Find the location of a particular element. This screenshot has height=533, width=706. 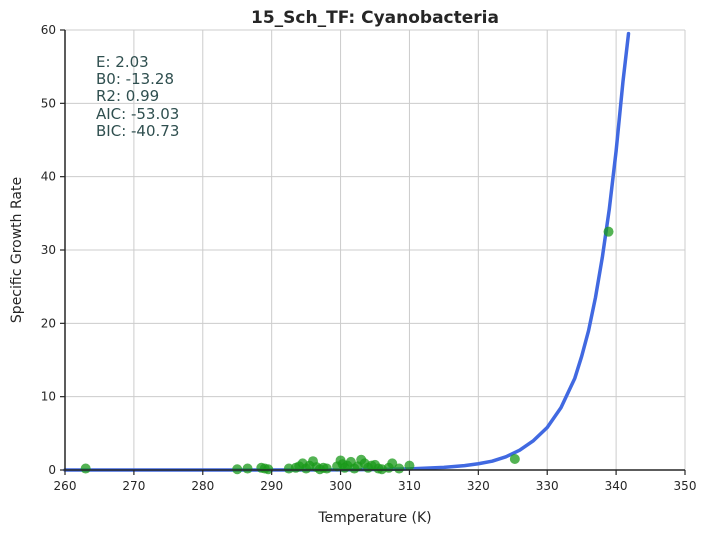

y-tick-label: 20 is located at coordinates (48, 323).